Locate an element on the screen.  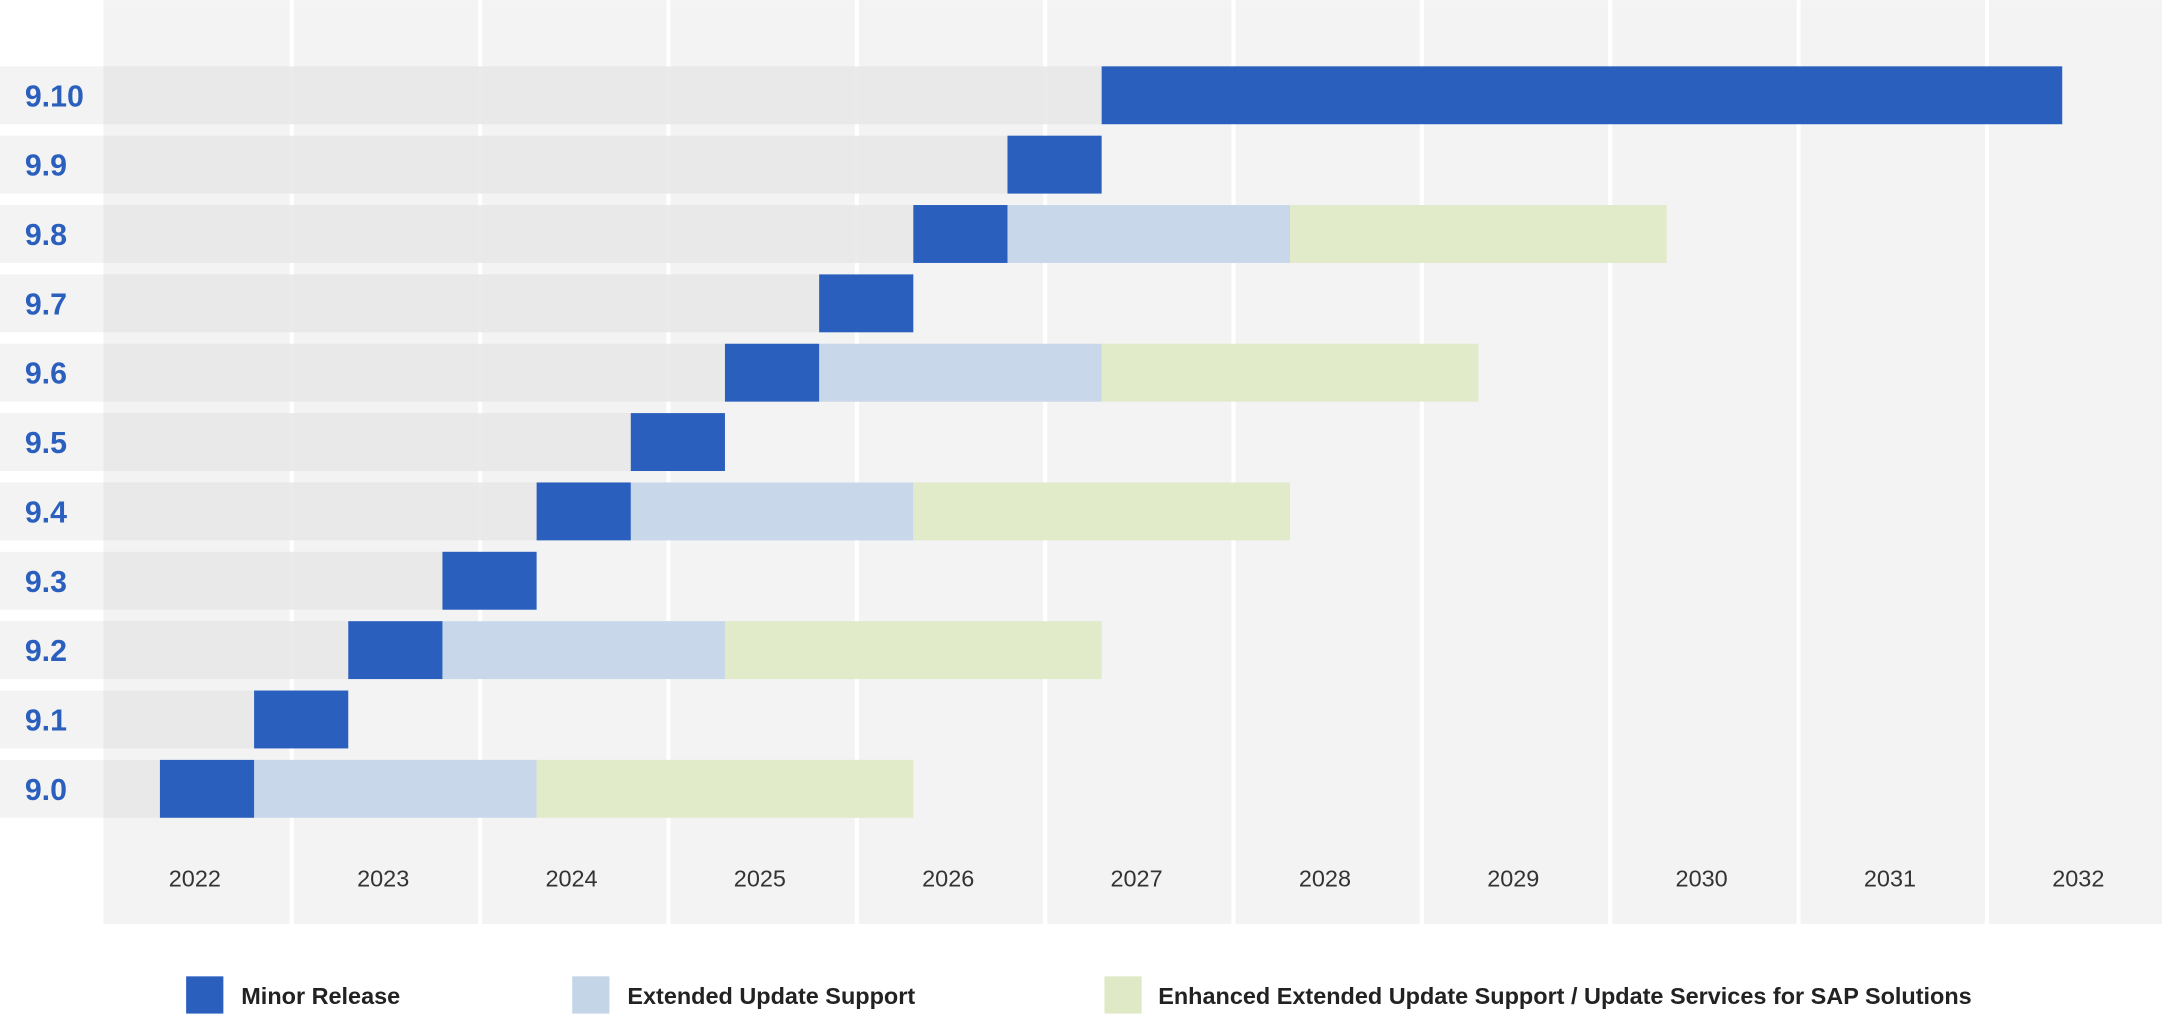
row-label-version: 9.0 is located at coordinates (46, 790).